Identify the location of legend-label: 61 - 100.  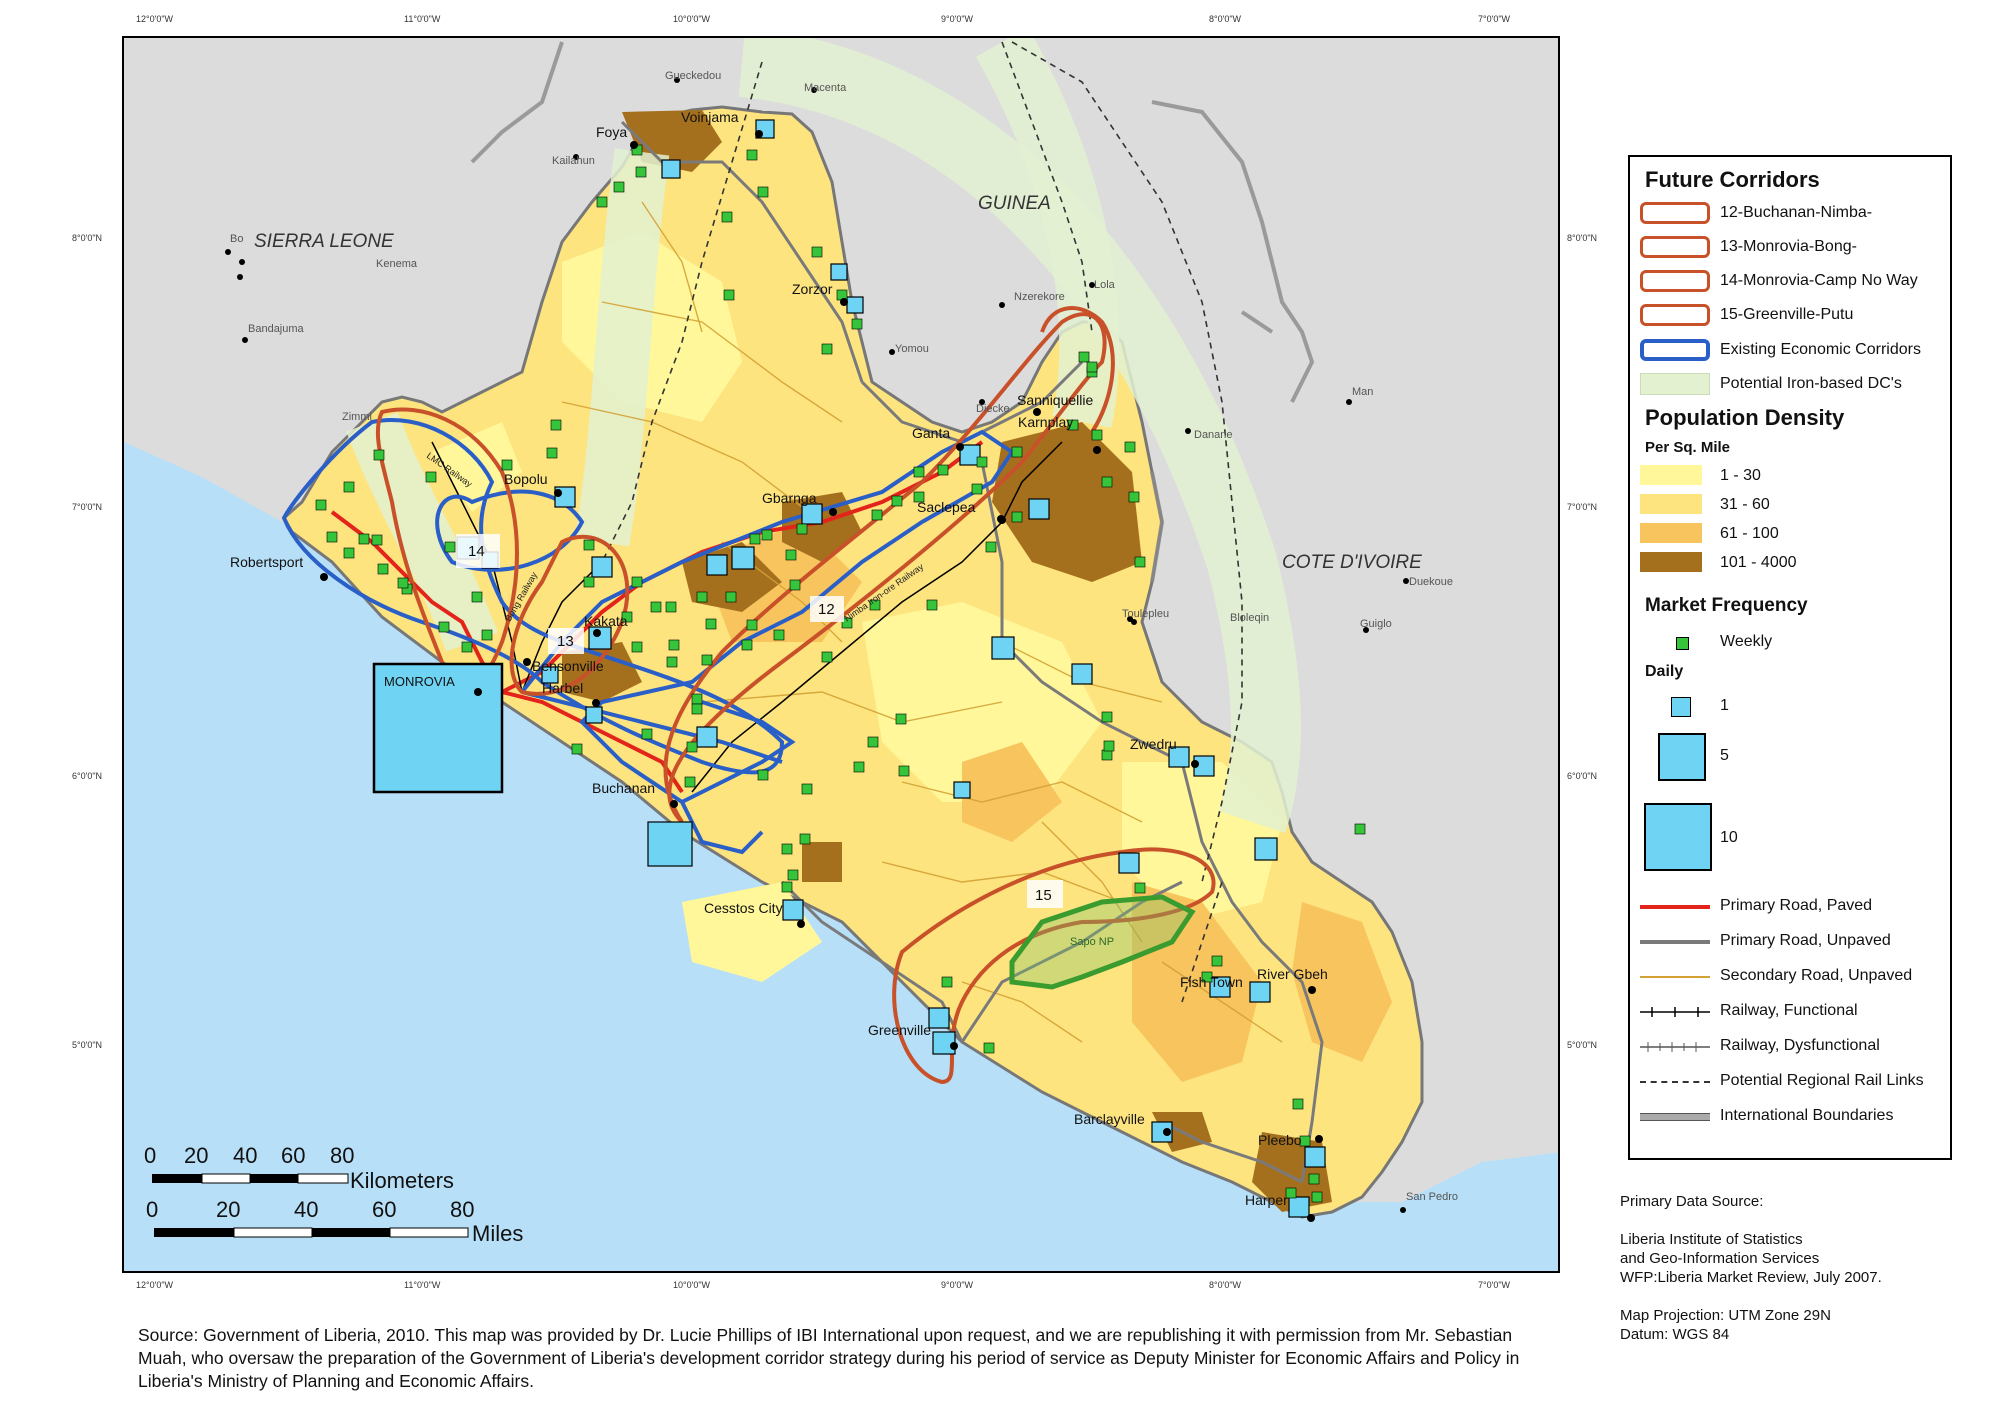
(1749, 533).